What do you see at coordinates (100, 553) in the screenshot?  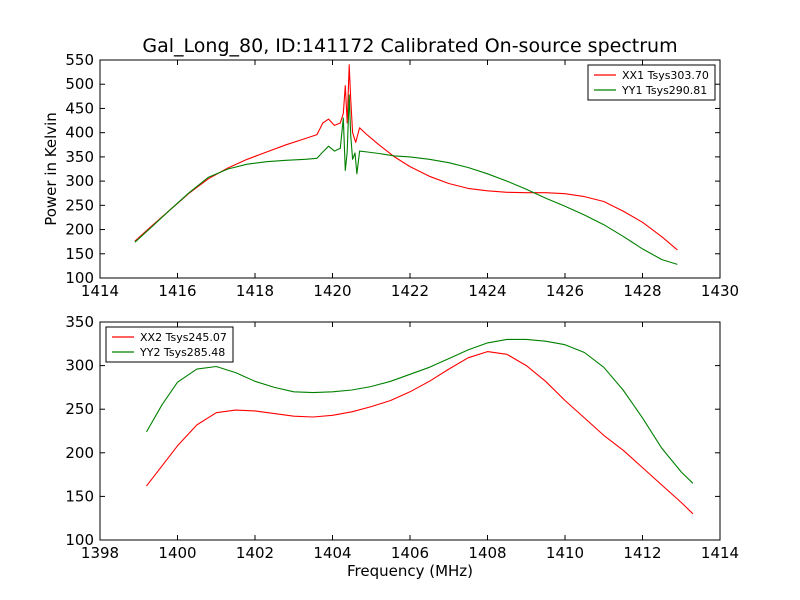 I see `x-tick-label: 1398` at bounding box center [100, 553].